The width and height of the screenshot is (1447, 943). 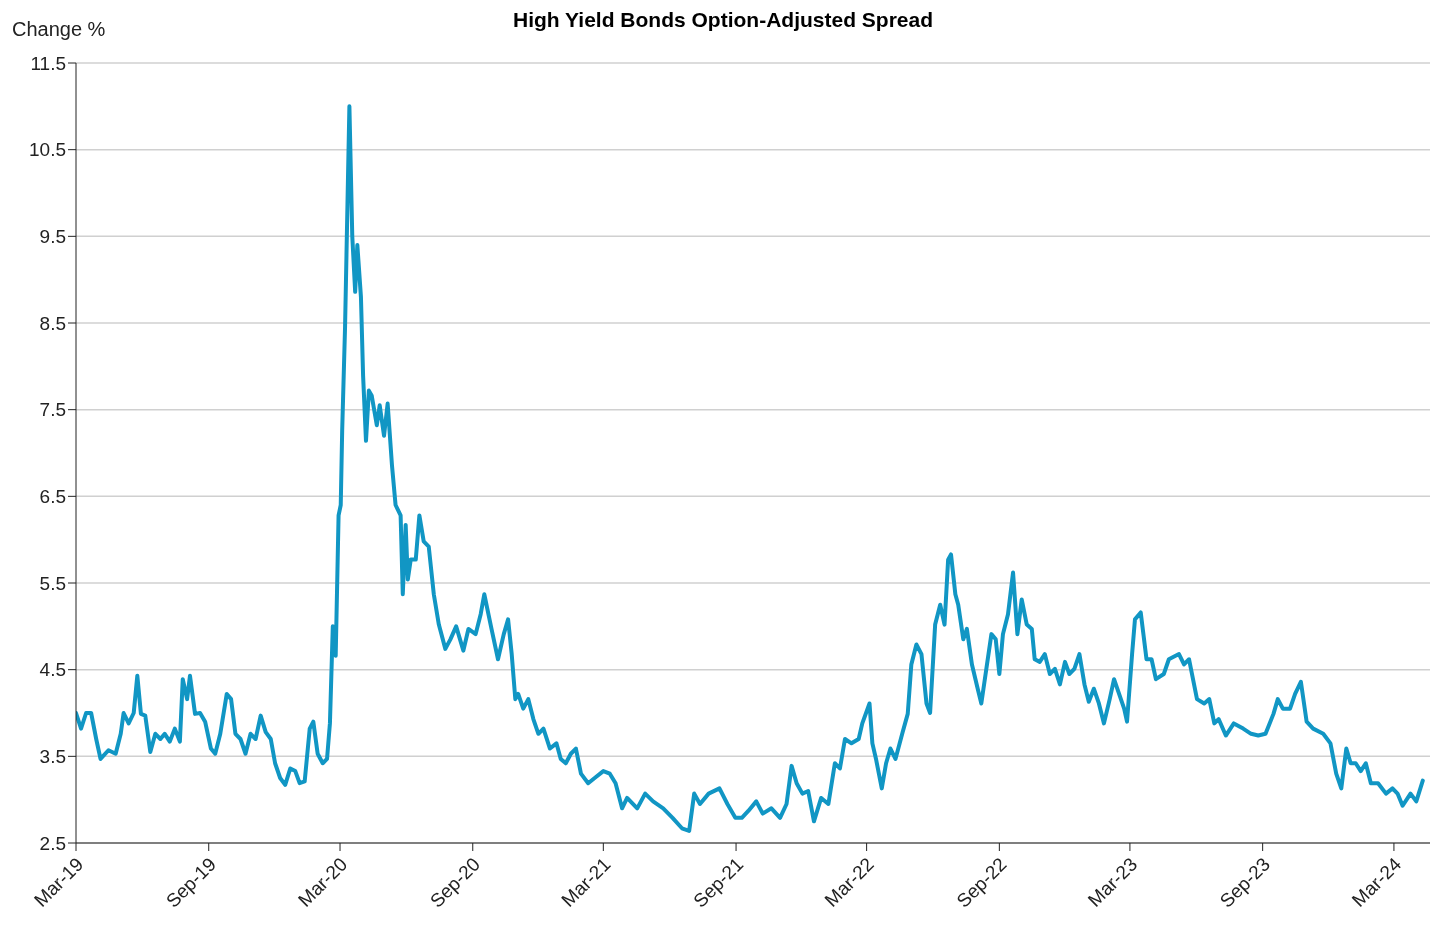 What do you see at coordinates (52, 410) in the screenshot?
I see `y-tick-label: 7.5` at bounding box center [52, 410].